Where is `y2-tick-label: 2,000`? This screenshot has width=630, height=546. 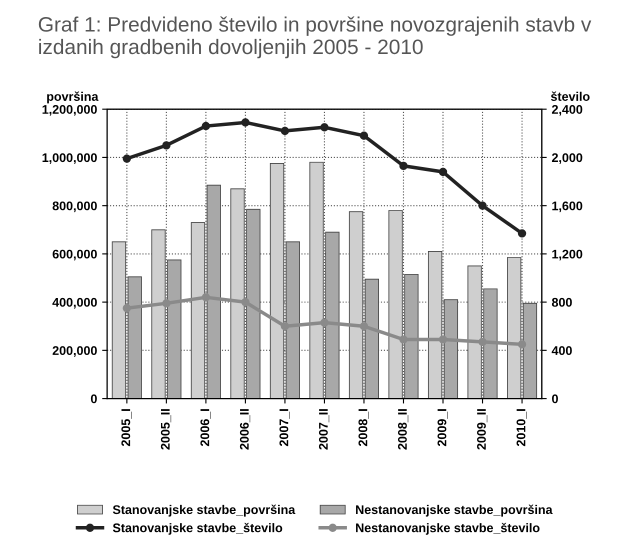
y2-tick-label: 2,000 is located at coordinates (567, 158).